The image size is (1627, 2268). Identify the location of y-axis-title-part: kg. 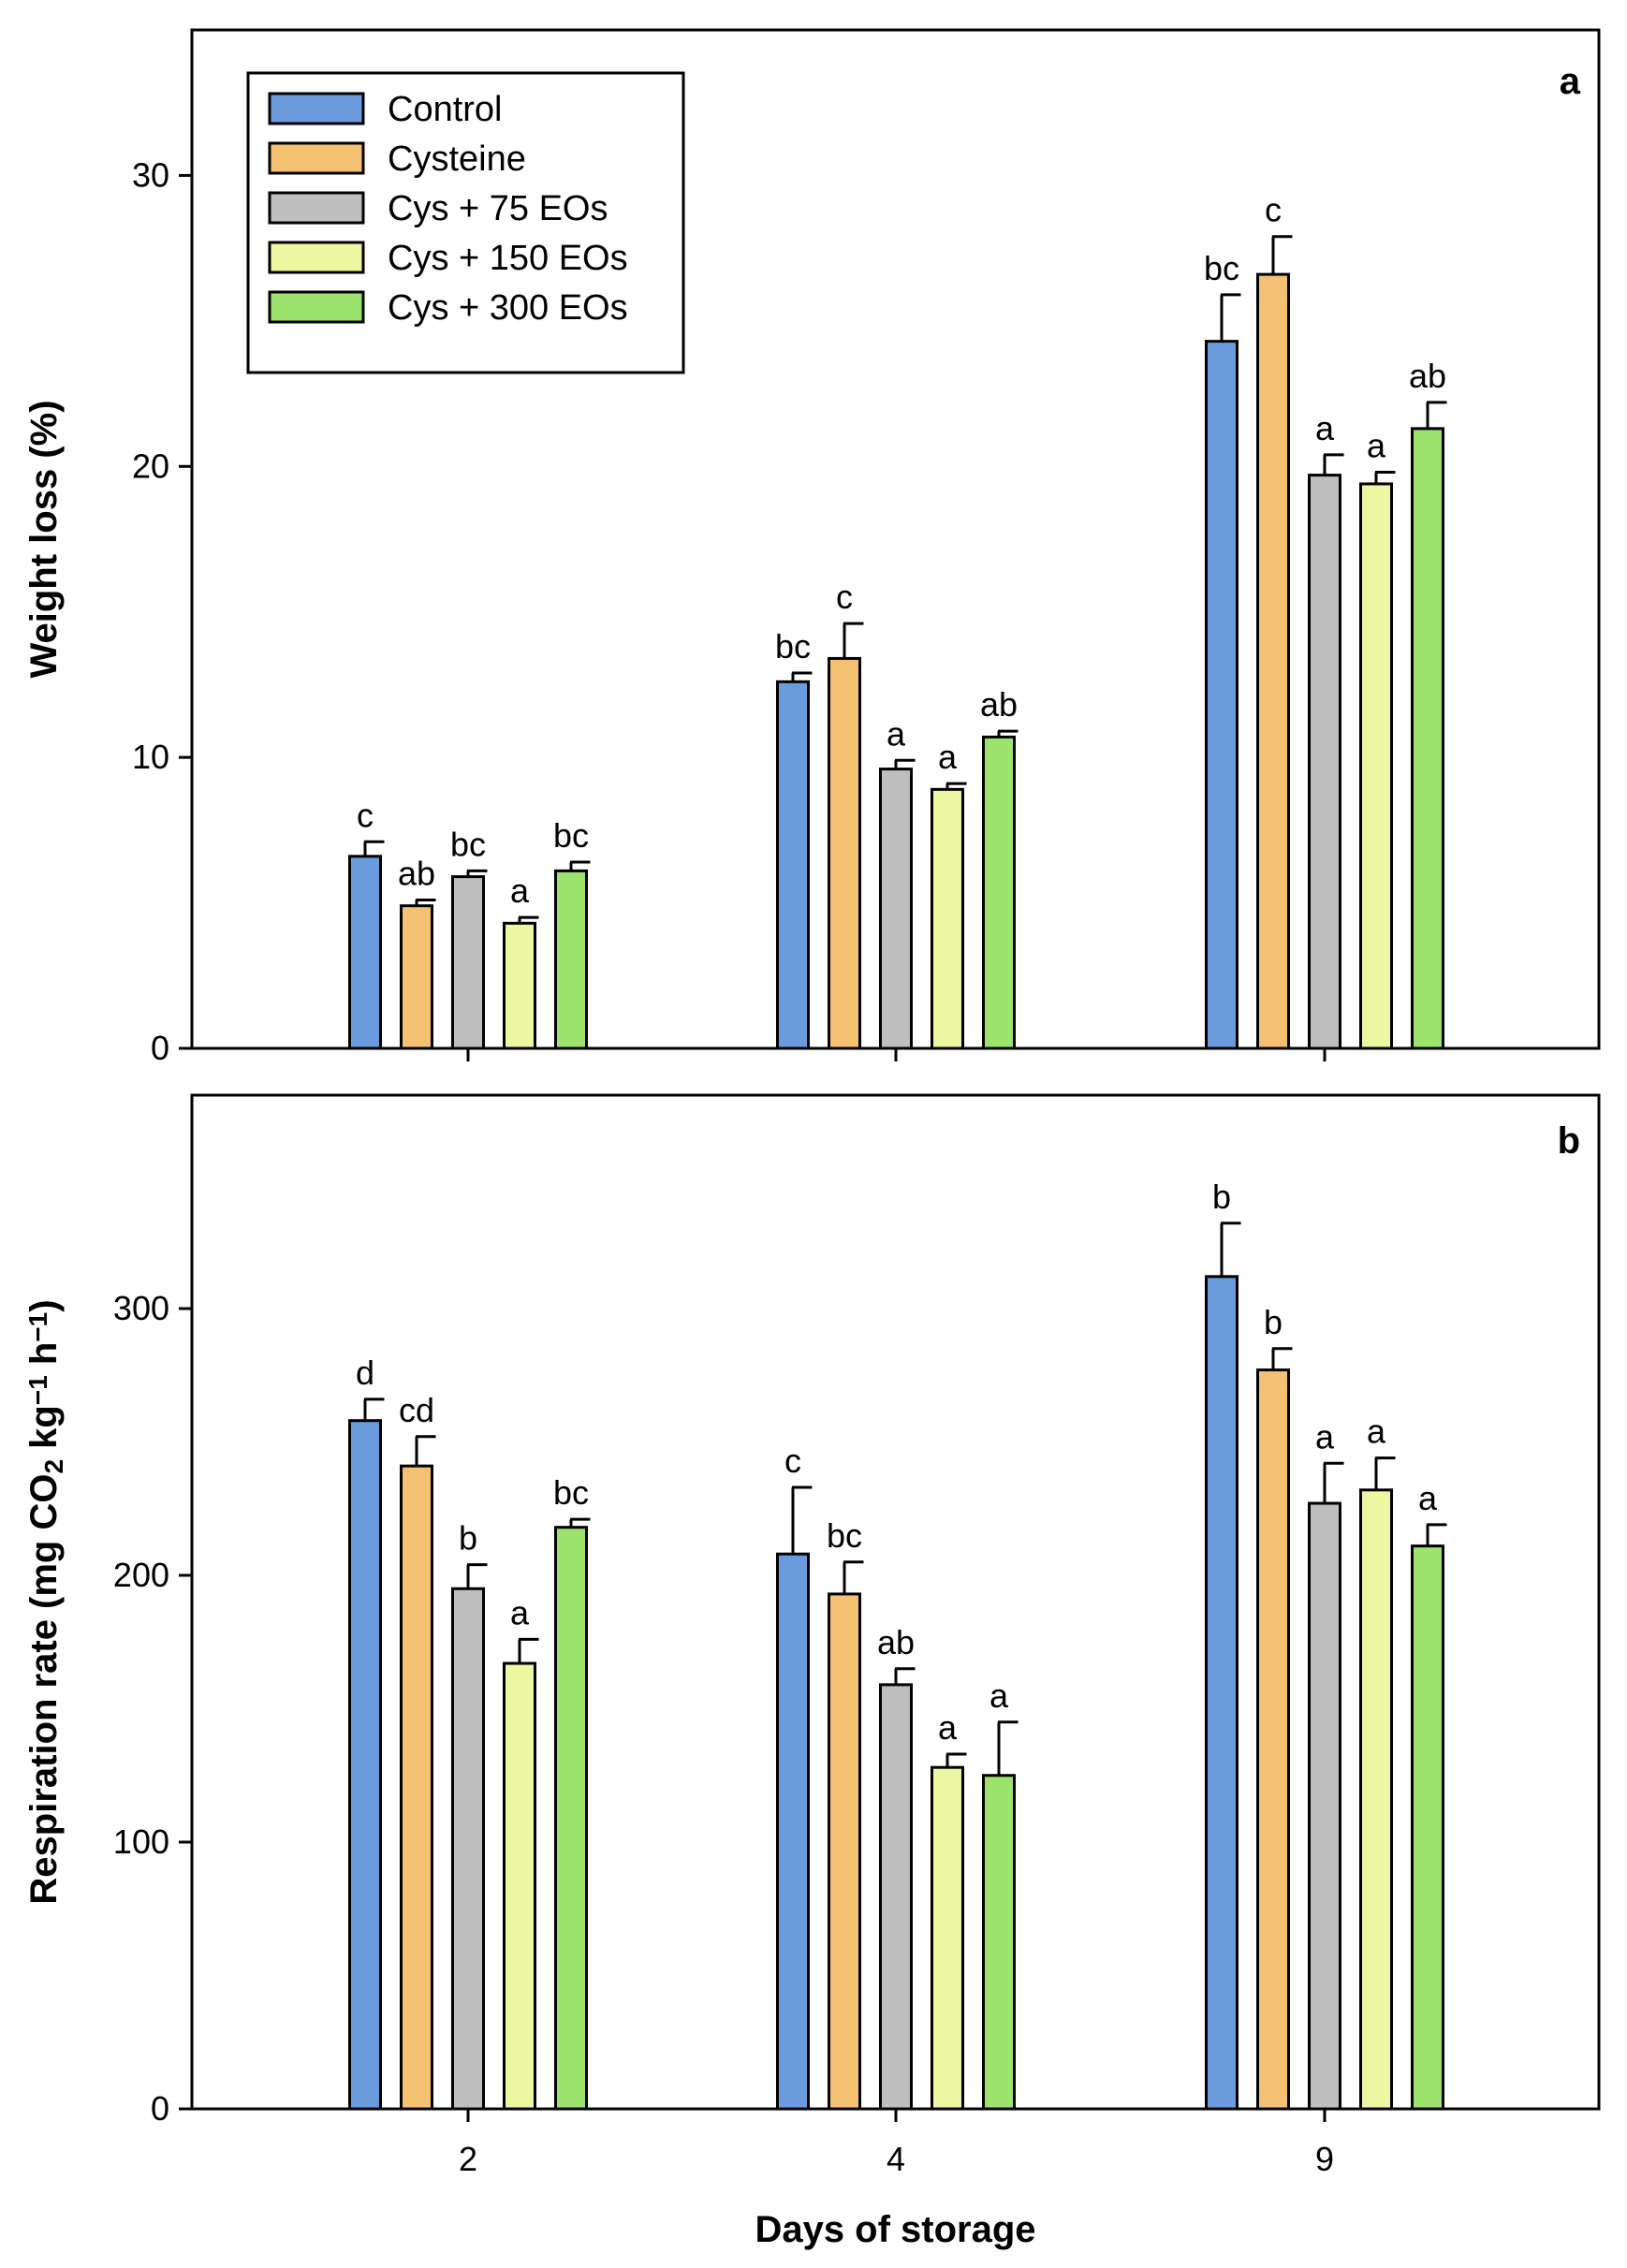
(44, 1432).